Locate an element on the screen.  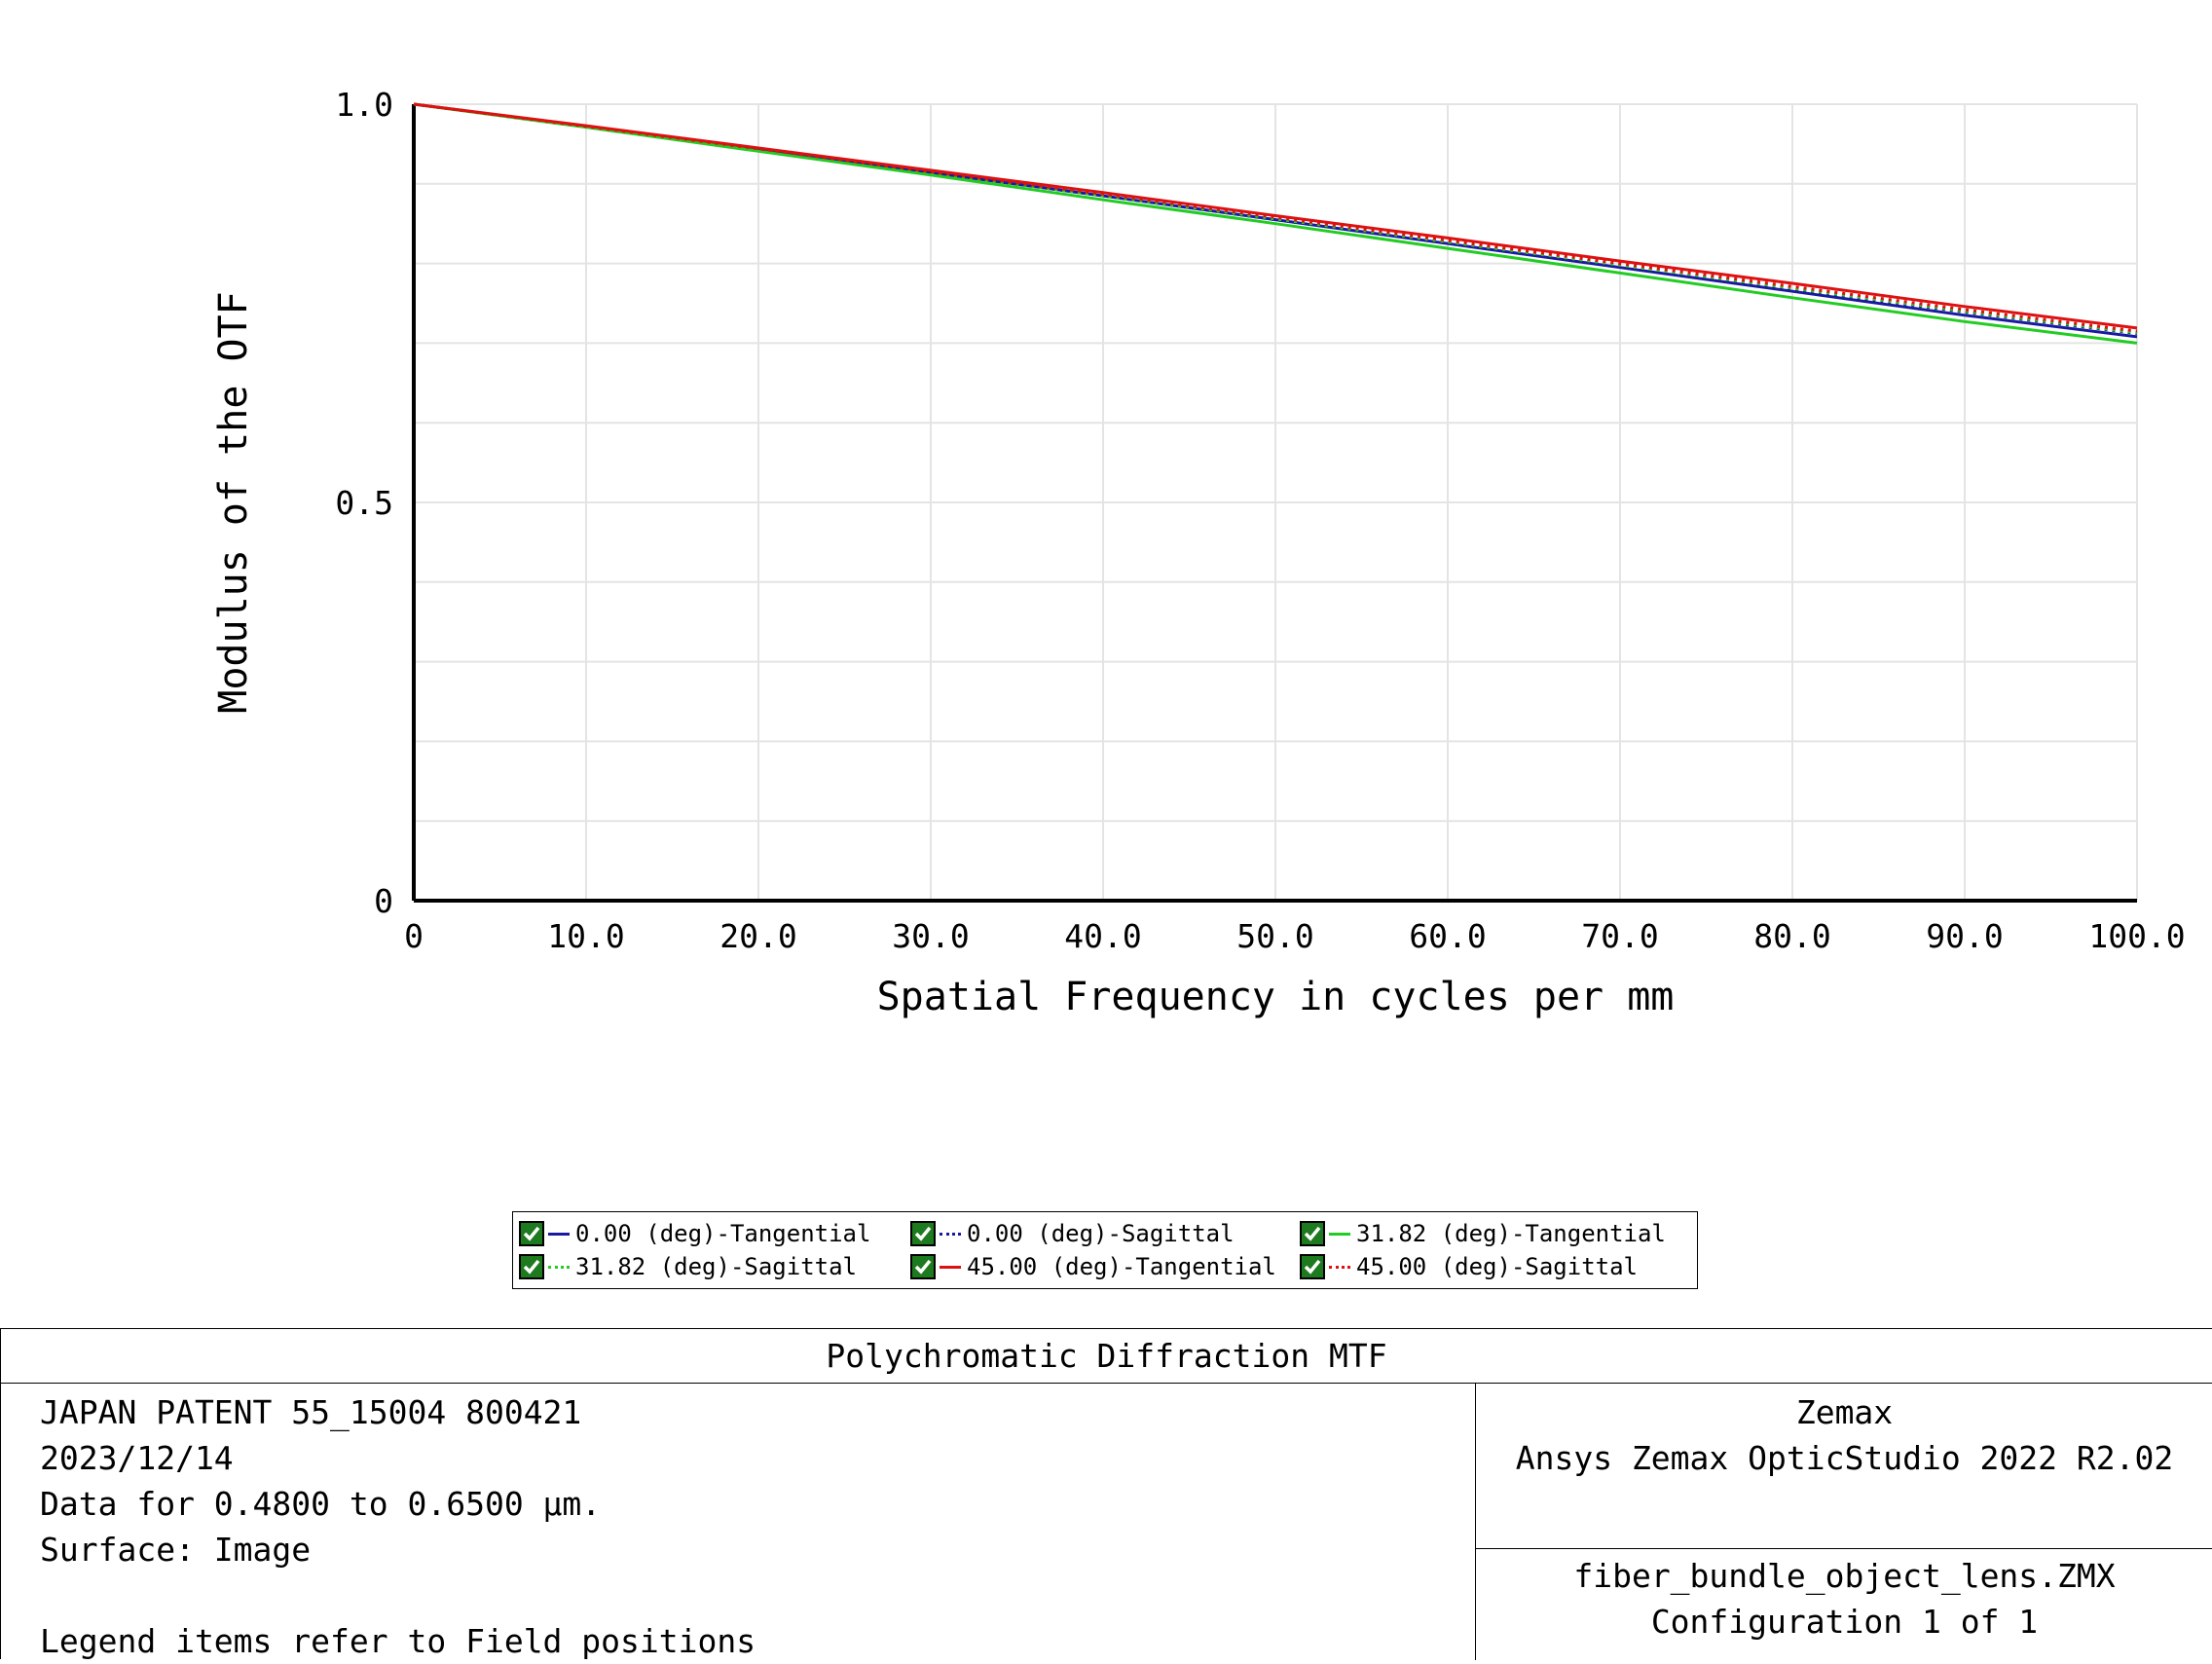
series-lines is located at coordinates (1275, 223).